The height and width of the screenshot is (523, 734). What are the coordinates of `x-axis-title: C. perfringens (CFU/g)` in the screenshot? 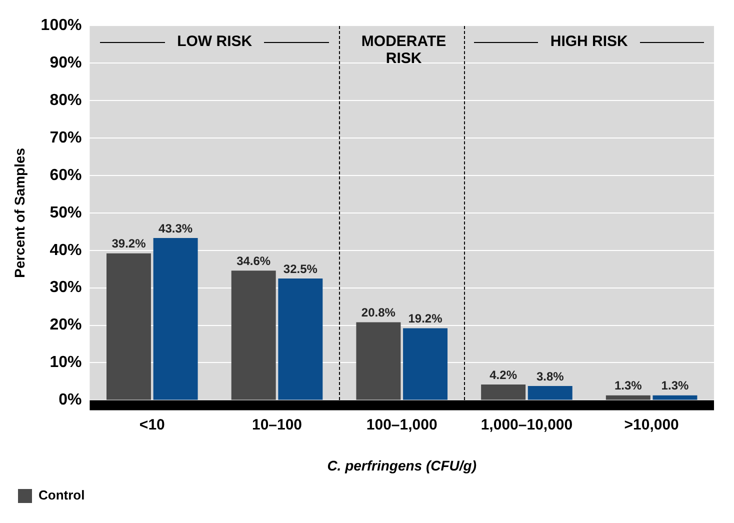 It's located at (402, 465).